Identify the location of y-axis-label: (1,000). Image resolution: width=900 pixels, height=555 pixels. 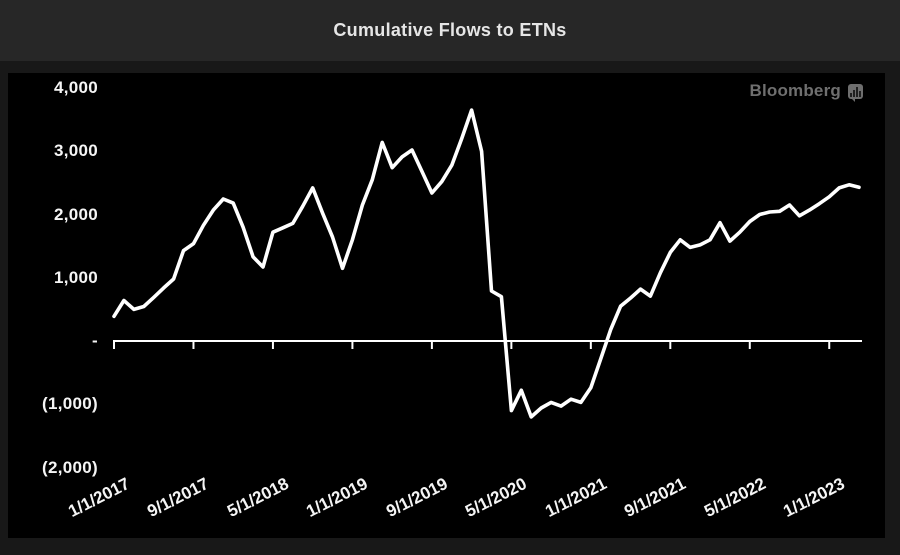
(70, 404).